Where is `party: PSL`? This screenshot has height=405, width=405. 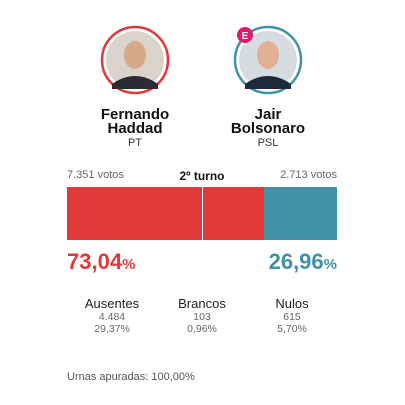
party: PSL is located at coordinates (268, 143).